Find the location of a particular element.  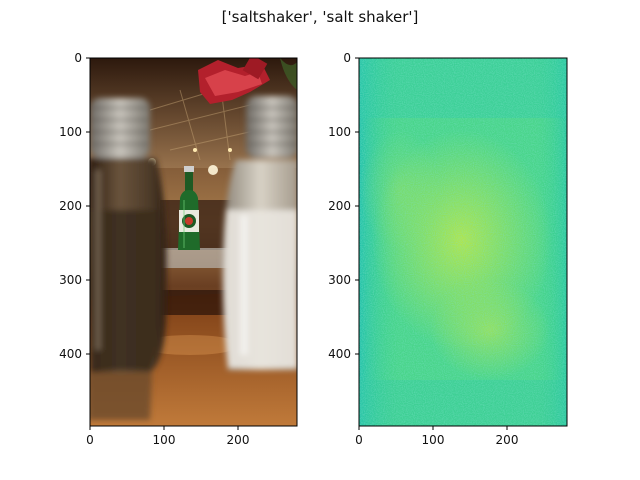

photo-y-tick: 0 is located at coordinates (78, 58).